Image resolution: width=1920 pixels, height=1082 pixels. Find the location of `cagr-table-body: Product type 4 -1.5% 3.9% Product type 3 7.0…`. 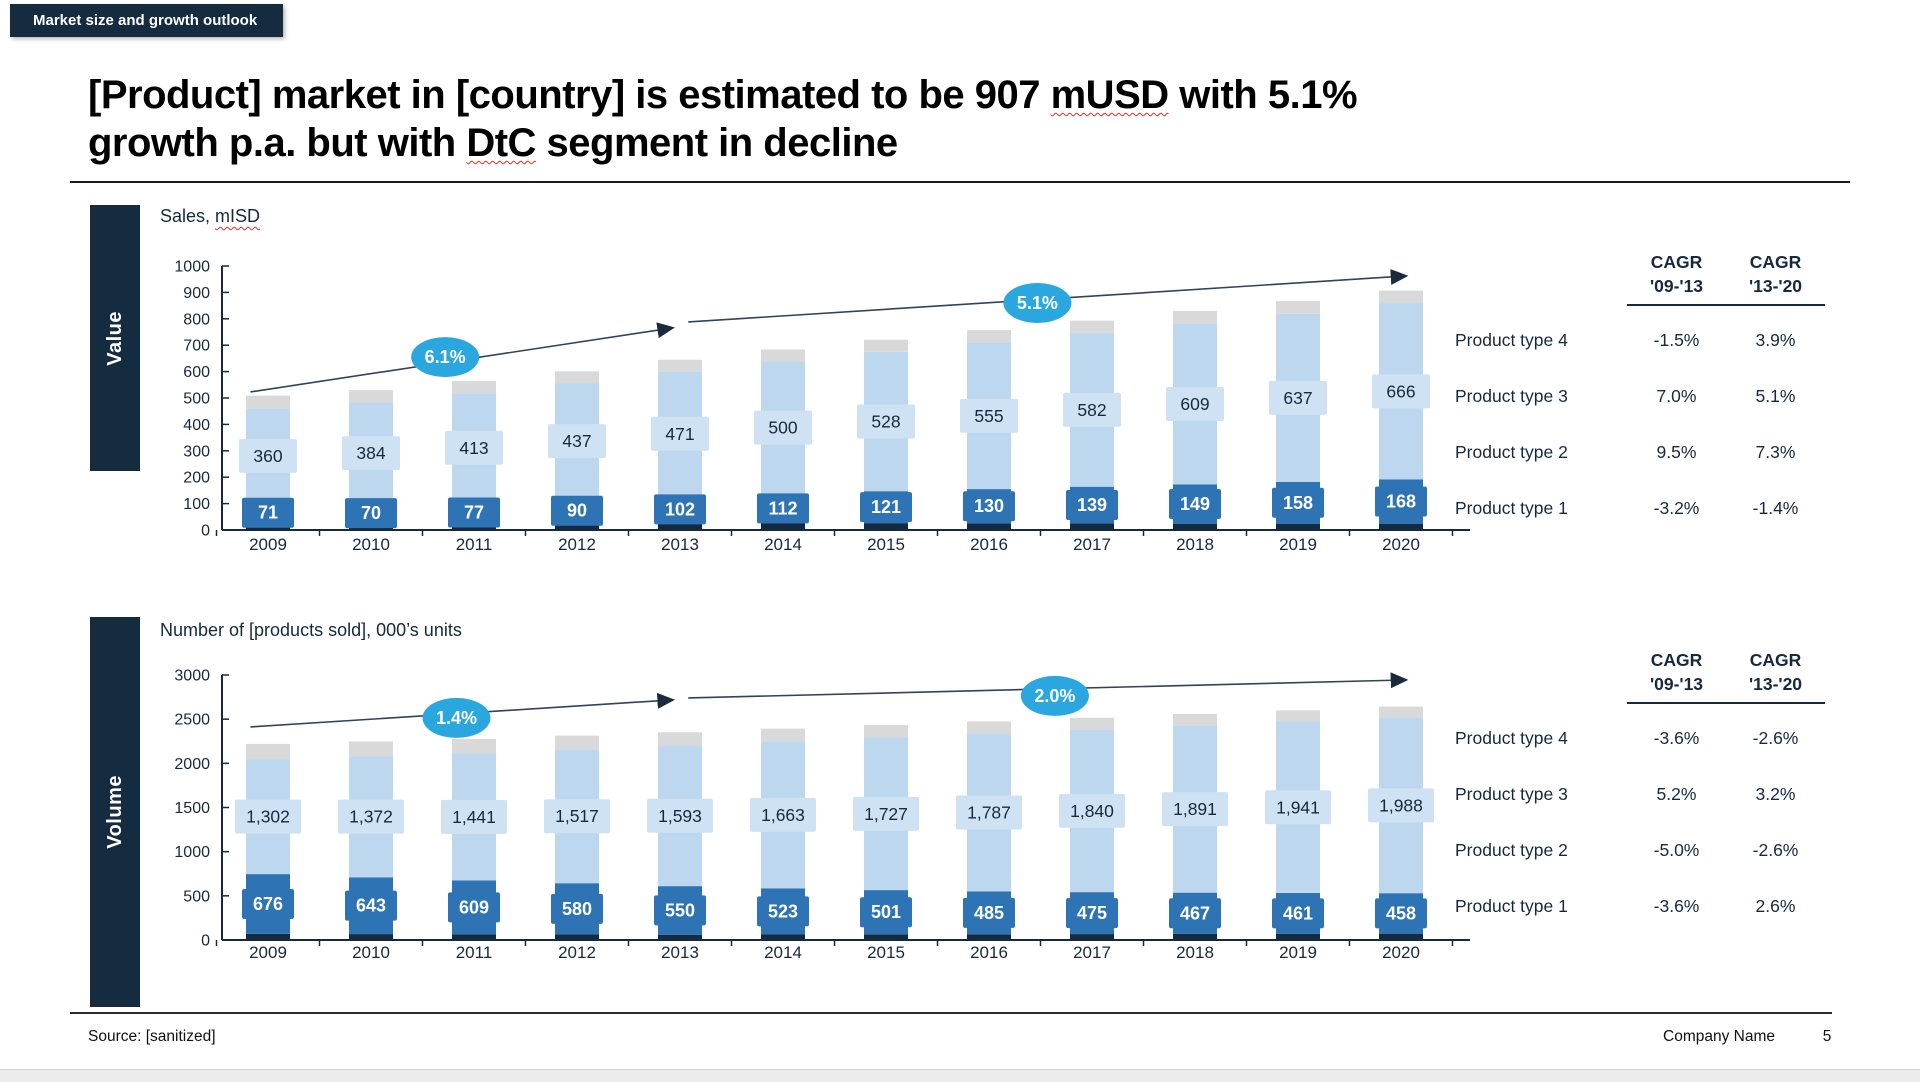

cagr-table-body: Product type 4 -1.5% 3.9% Product type 3 7.0… is located at coordinates (1645, 424).